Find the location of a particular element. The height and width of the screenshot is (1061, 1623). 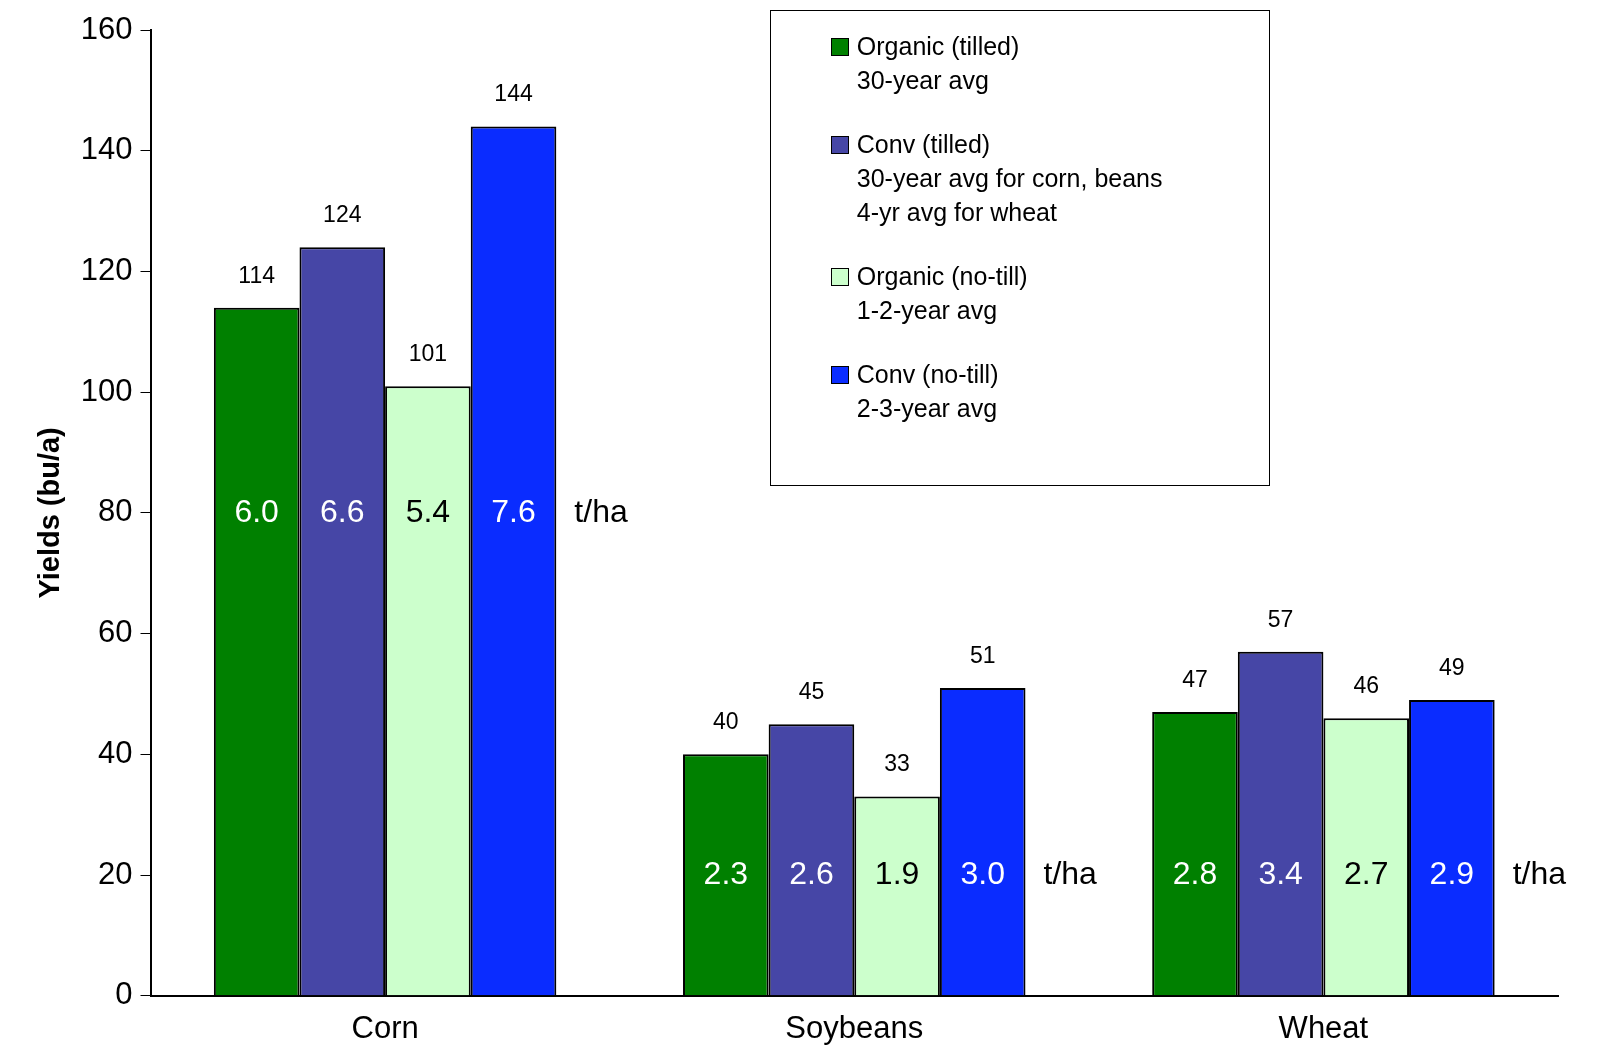

data-label: 144 is located at coordinates (513, 93).